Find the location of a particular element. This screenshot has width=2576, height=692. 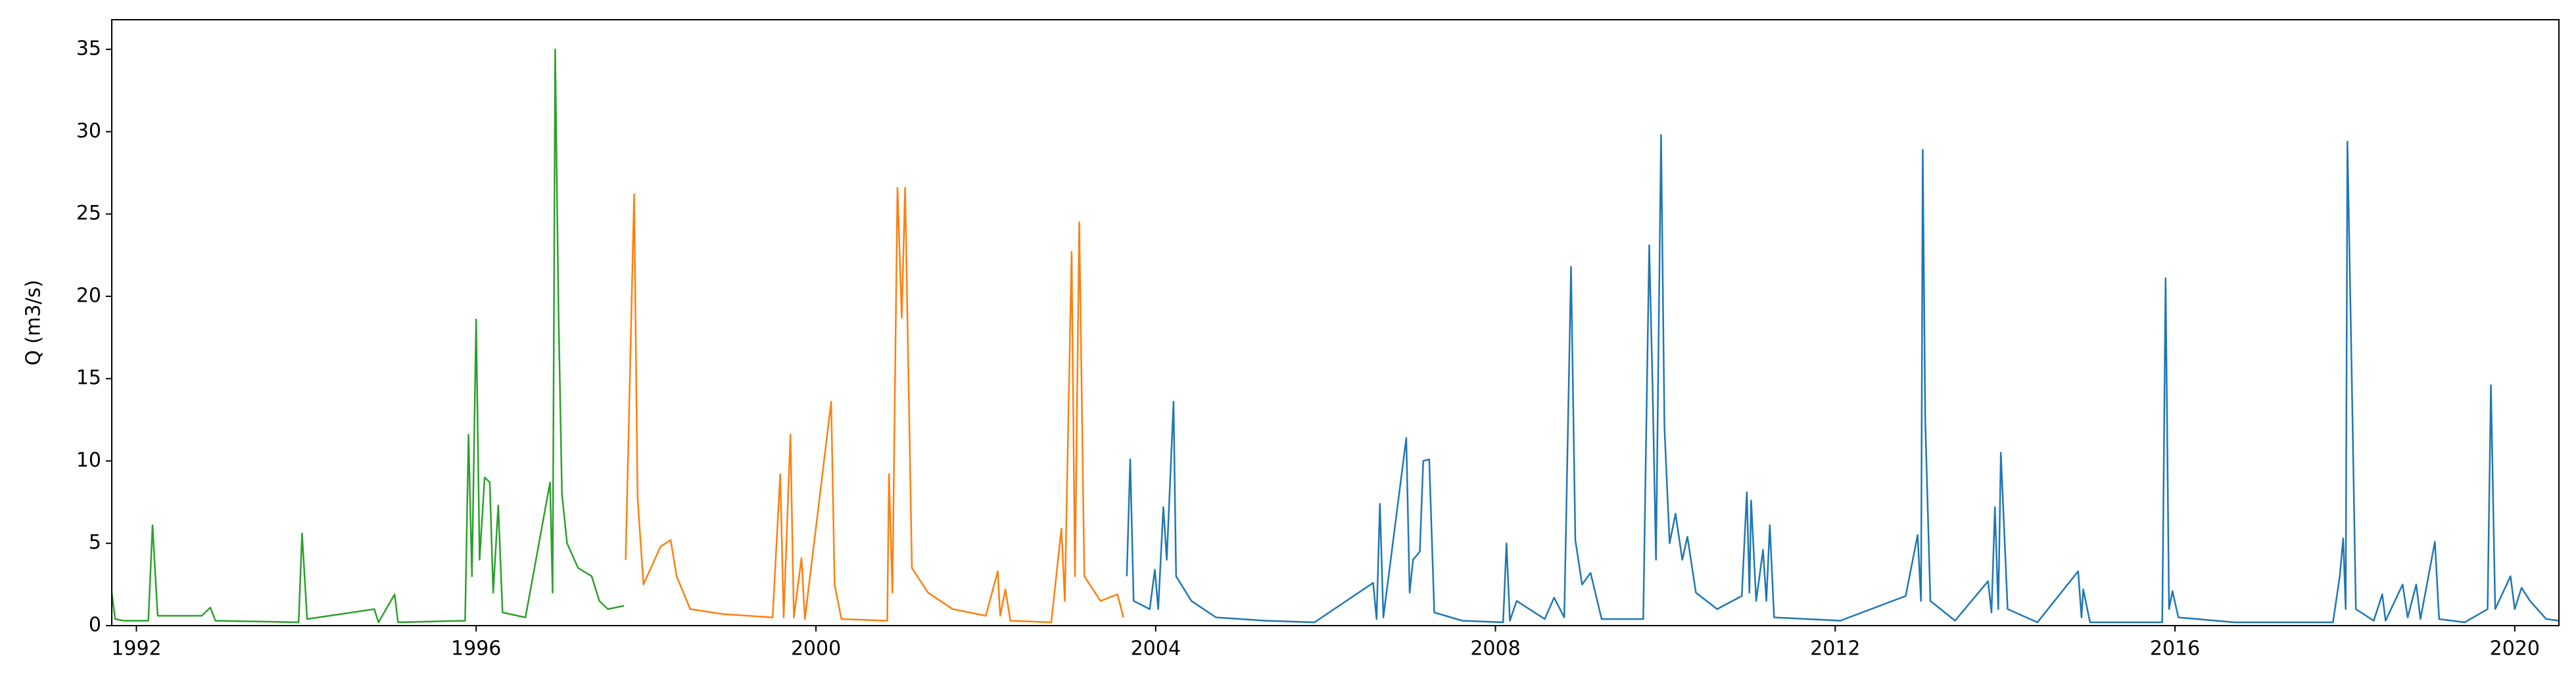

x-tick-label: 1996 is located at coordinates (476, 648).